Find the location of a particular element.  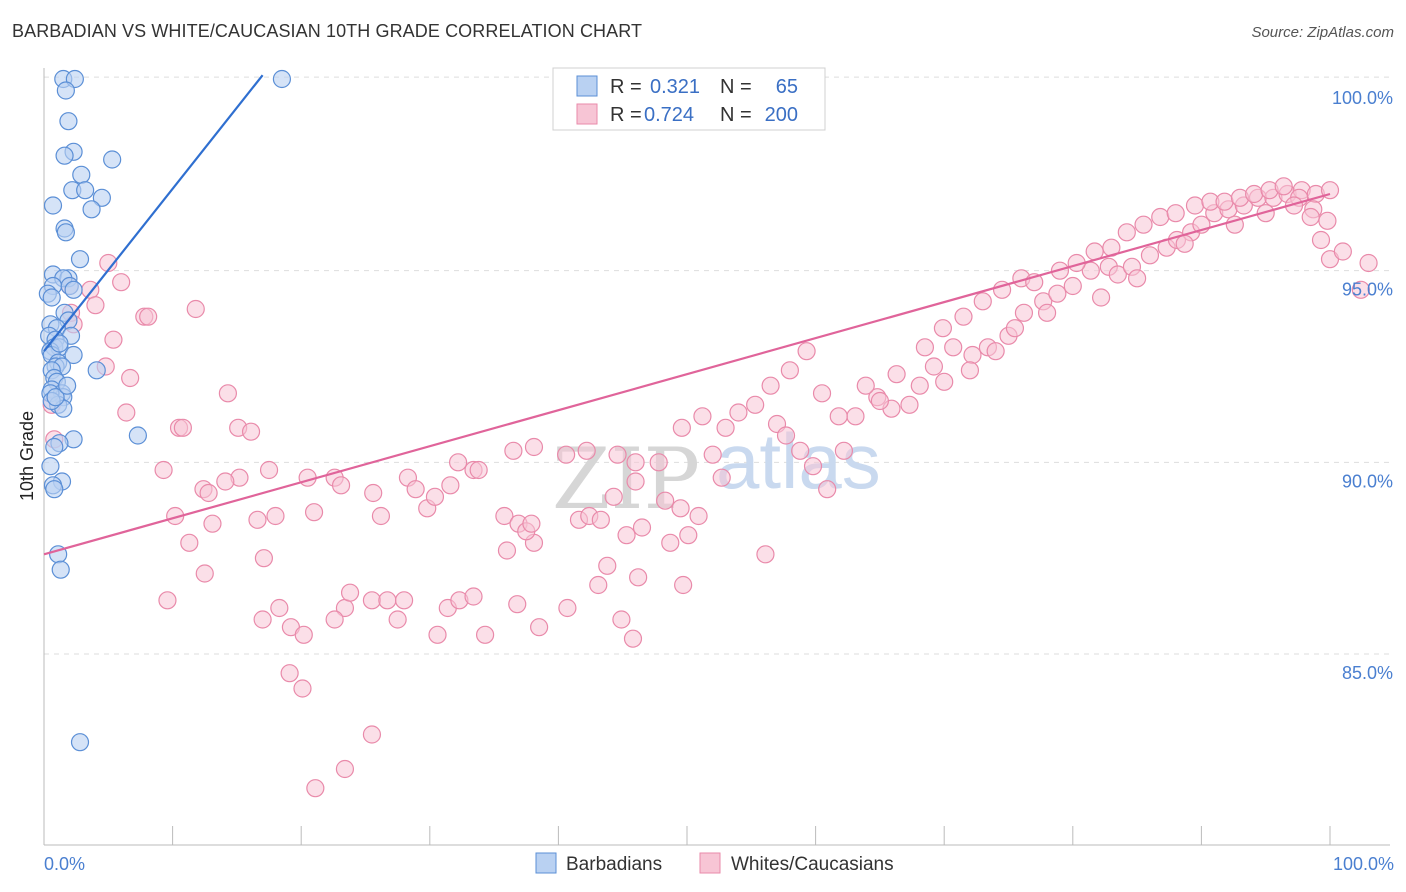

legend-r-value-1: 0.321 is located at coordinates (675, 87).